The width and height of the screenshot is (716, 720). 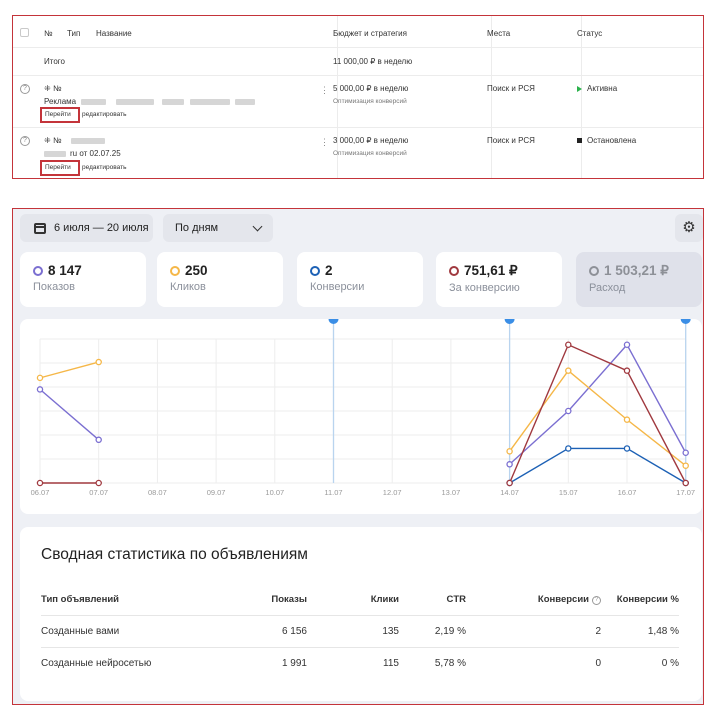 I want to click on summary-header-impressions: Показы, so click(x=289, y=599).